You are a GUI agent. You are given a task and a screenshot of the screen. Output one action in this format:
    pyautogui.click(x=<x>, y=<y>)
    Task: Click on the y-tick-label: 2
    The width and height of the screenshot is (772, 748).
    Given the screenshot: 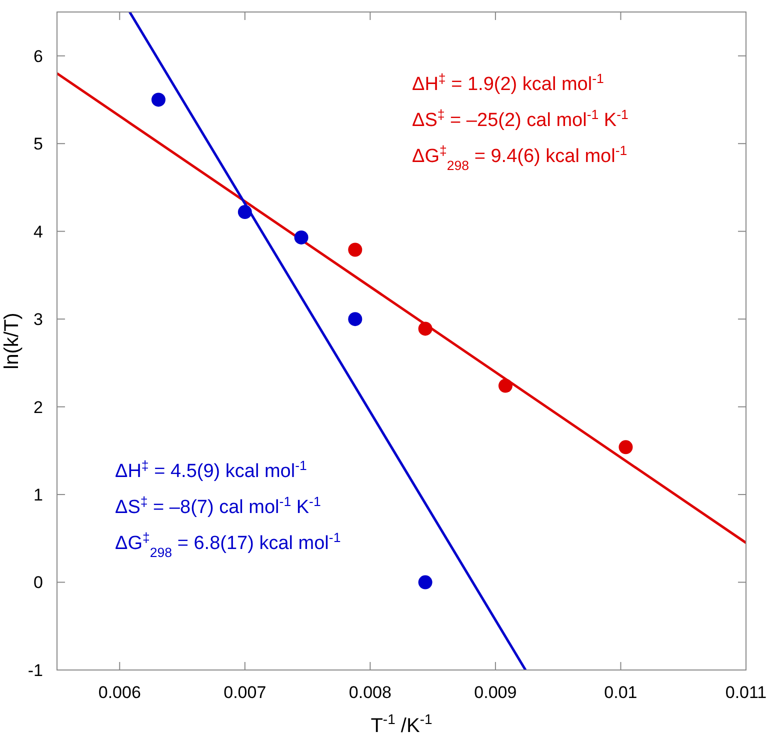 What is the action you would take?
    pyautogui.click(x=38, y=407)
    